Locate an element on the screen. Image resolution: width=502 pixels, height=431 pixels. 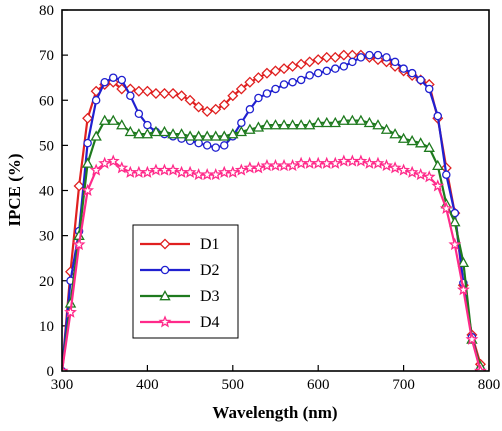
y-tick-label: 40 is located at coordinates (46, 192).